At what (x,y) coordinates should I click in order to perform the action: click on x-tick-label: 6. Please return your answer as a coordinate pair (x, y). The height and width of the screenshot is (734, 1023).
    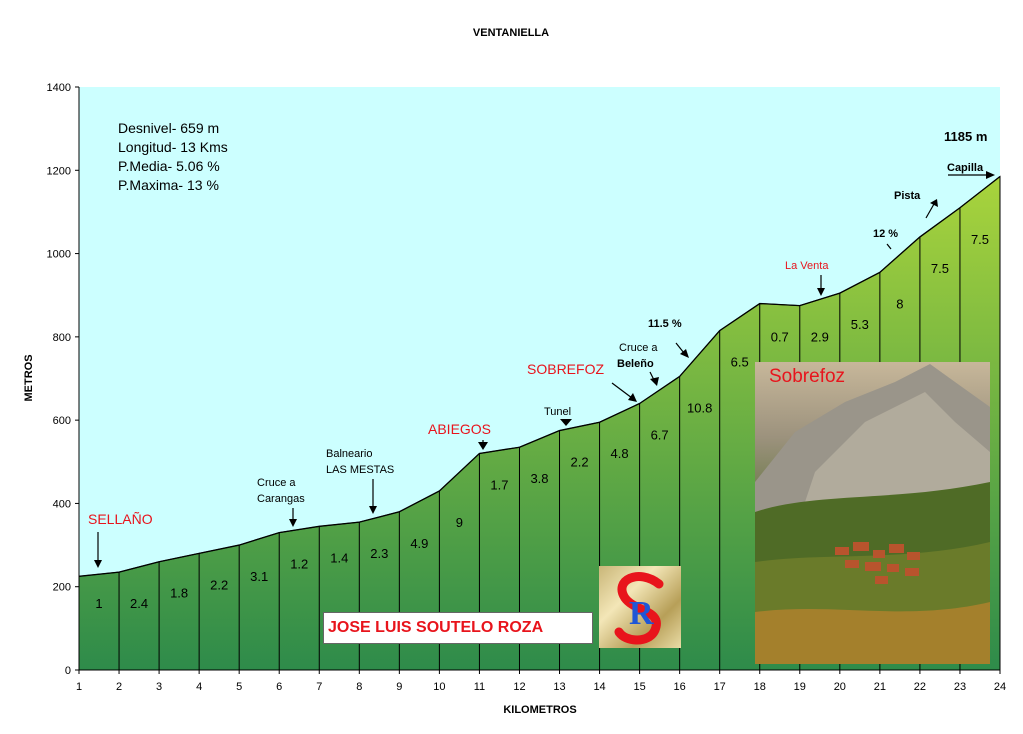
    Looking at the image, I should click on (279, 687).